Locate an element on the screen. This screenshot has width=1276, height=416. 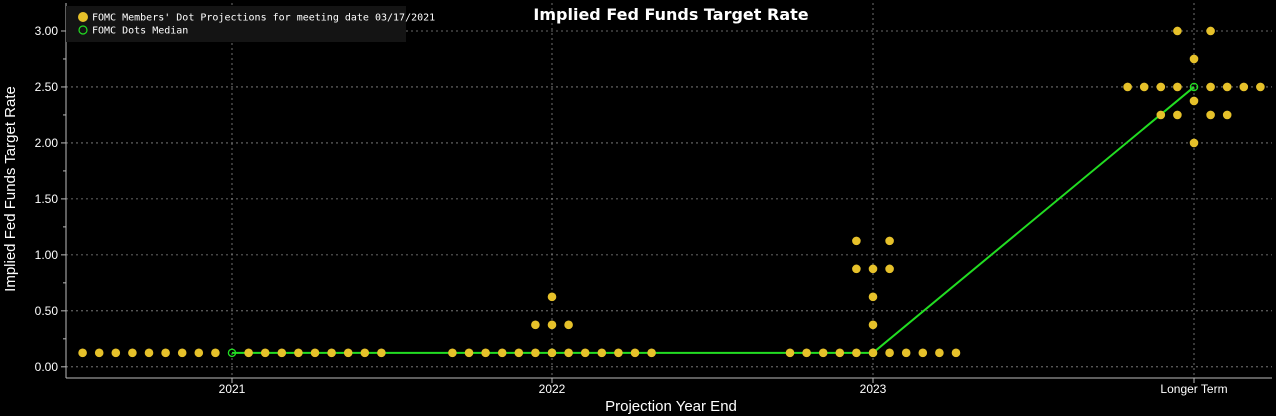
legend-median-label: FOMC Dots Median is located at coordinates (140, 31).